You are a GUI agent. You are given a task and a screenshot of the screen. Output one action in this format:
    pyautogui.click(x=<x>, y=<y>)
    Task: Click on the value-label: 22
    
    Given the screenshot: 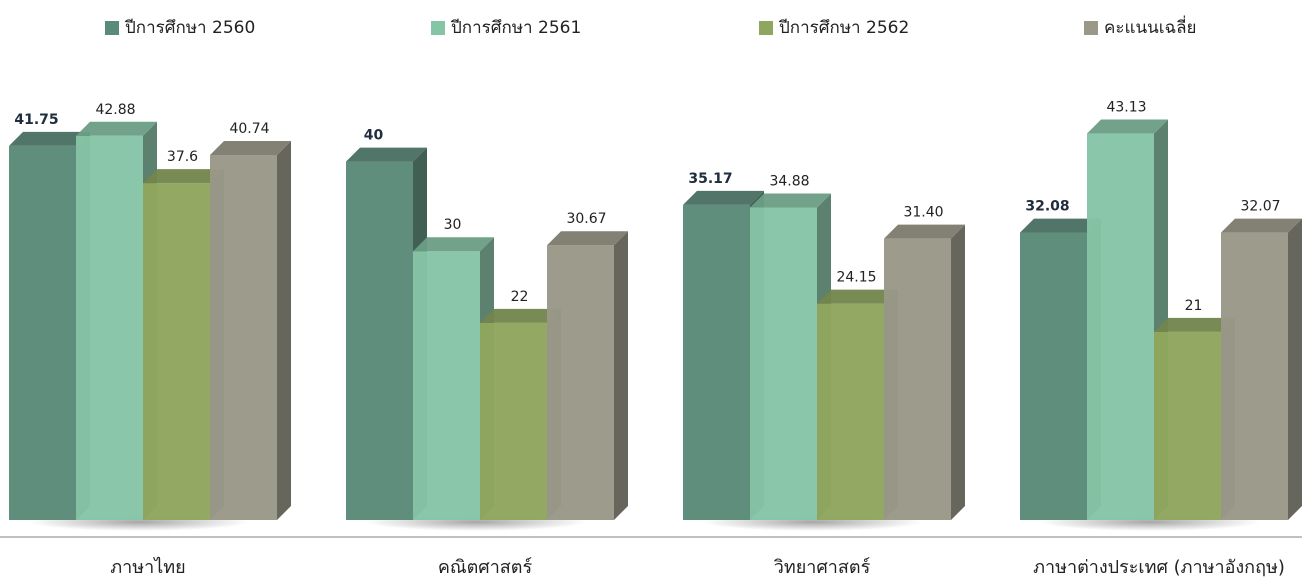 What is the action you would take?
    pyautogui.click(x=520, y=297)
    